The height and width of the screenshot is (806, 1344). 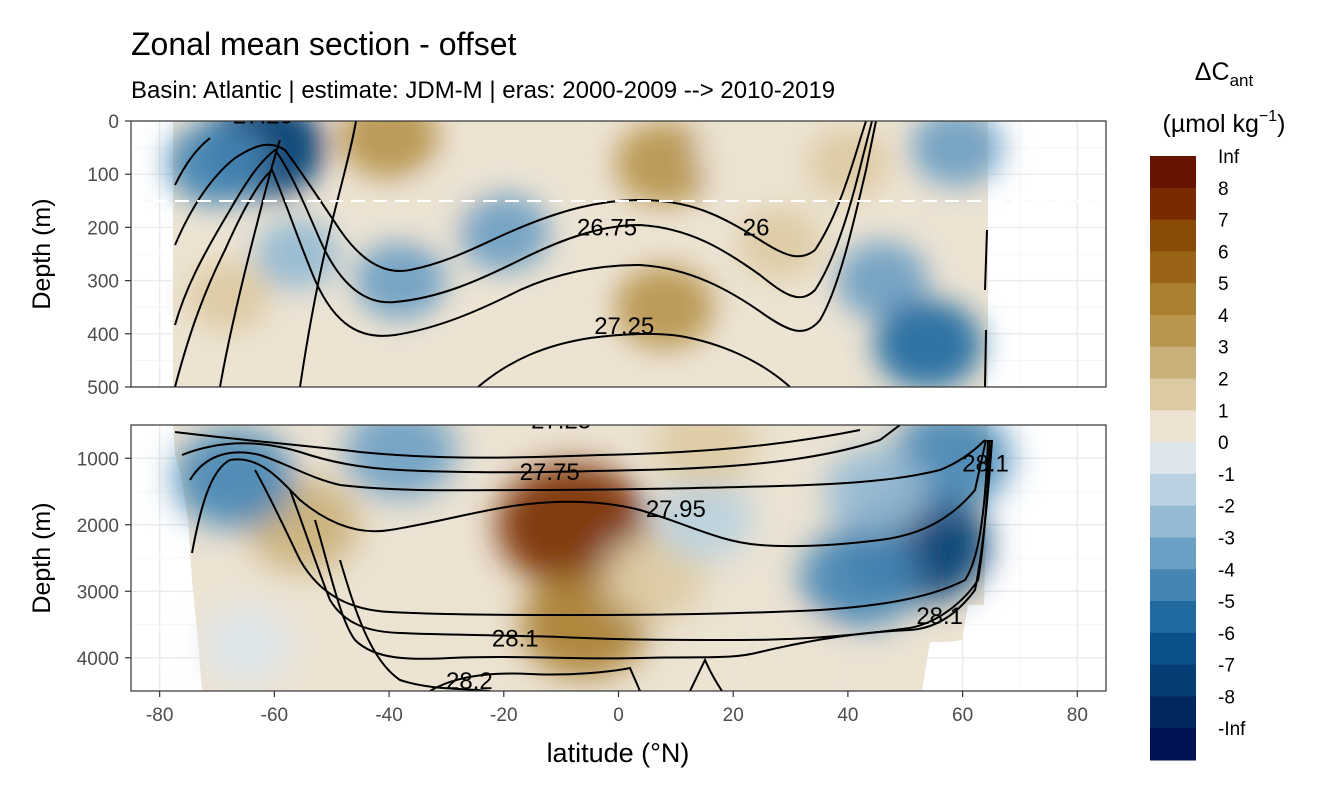 I want to click on y-tick-label: 1000, so click(x=98, y=459).